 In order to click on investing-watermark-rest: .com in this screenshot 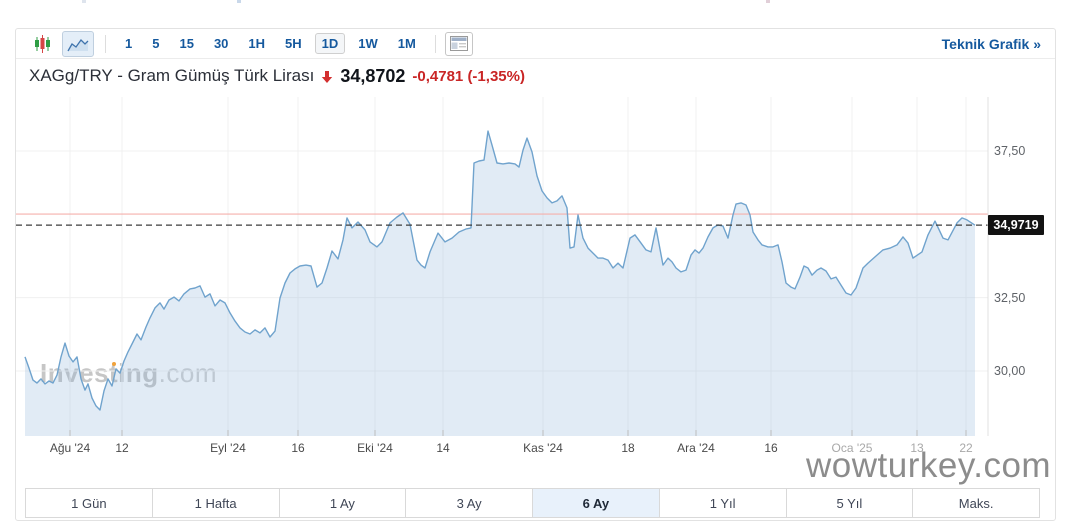, I will do `click(187, 373)`.